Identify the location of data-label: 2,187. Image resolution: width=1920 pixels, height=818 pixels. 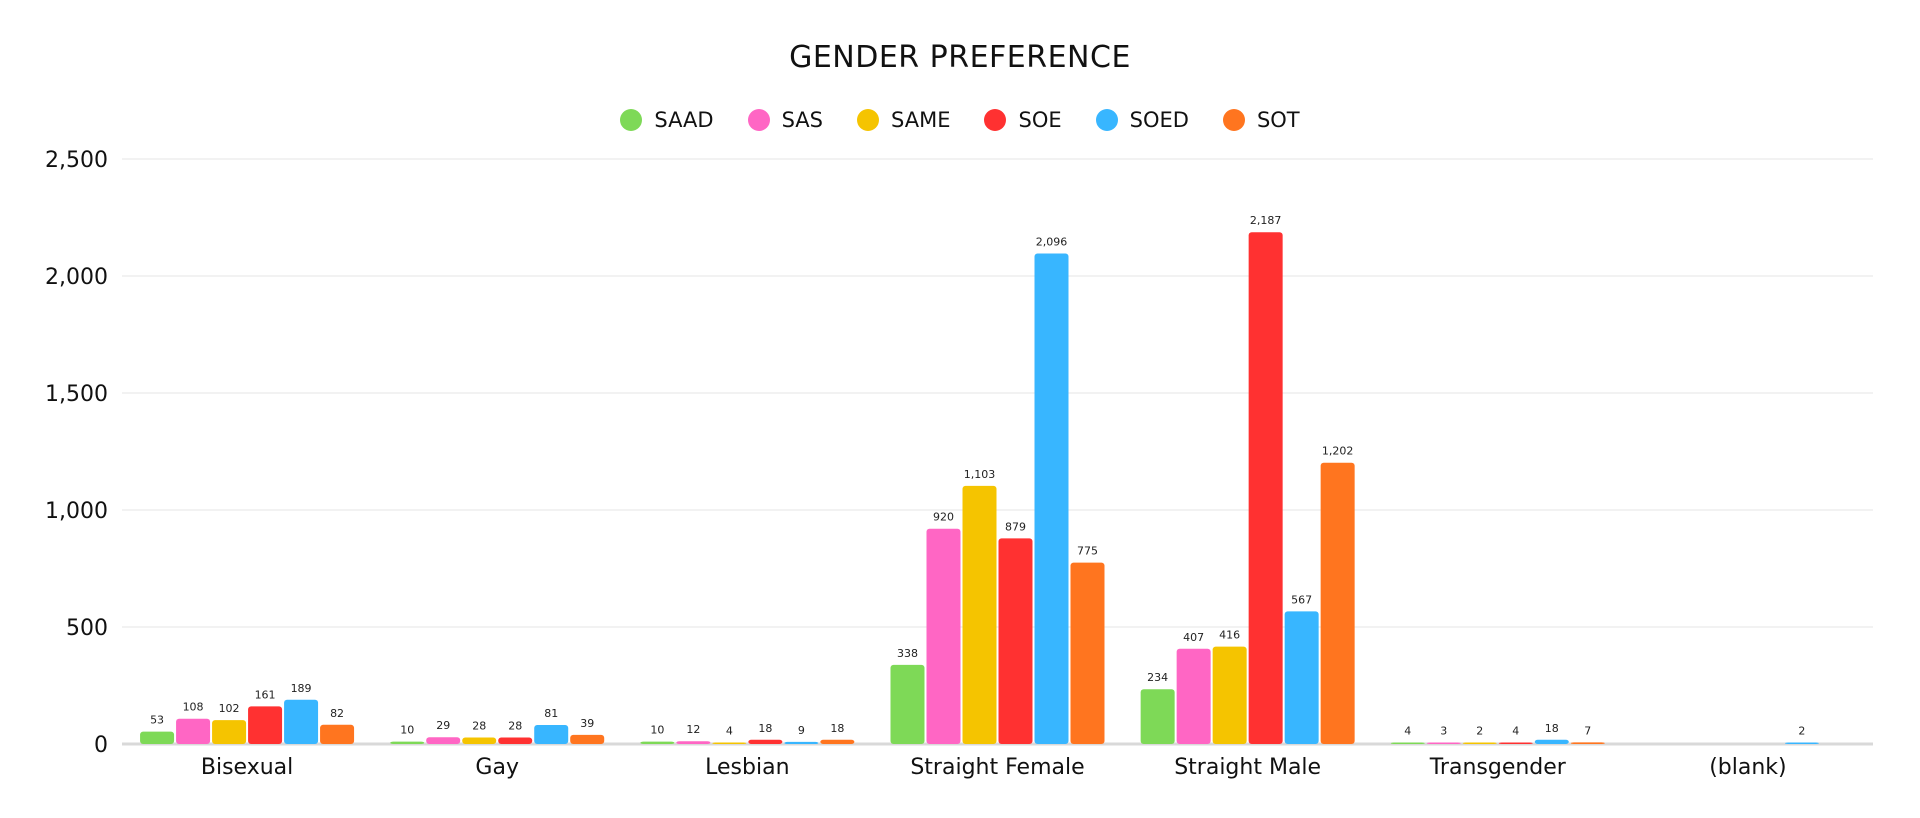
(1266, 220).